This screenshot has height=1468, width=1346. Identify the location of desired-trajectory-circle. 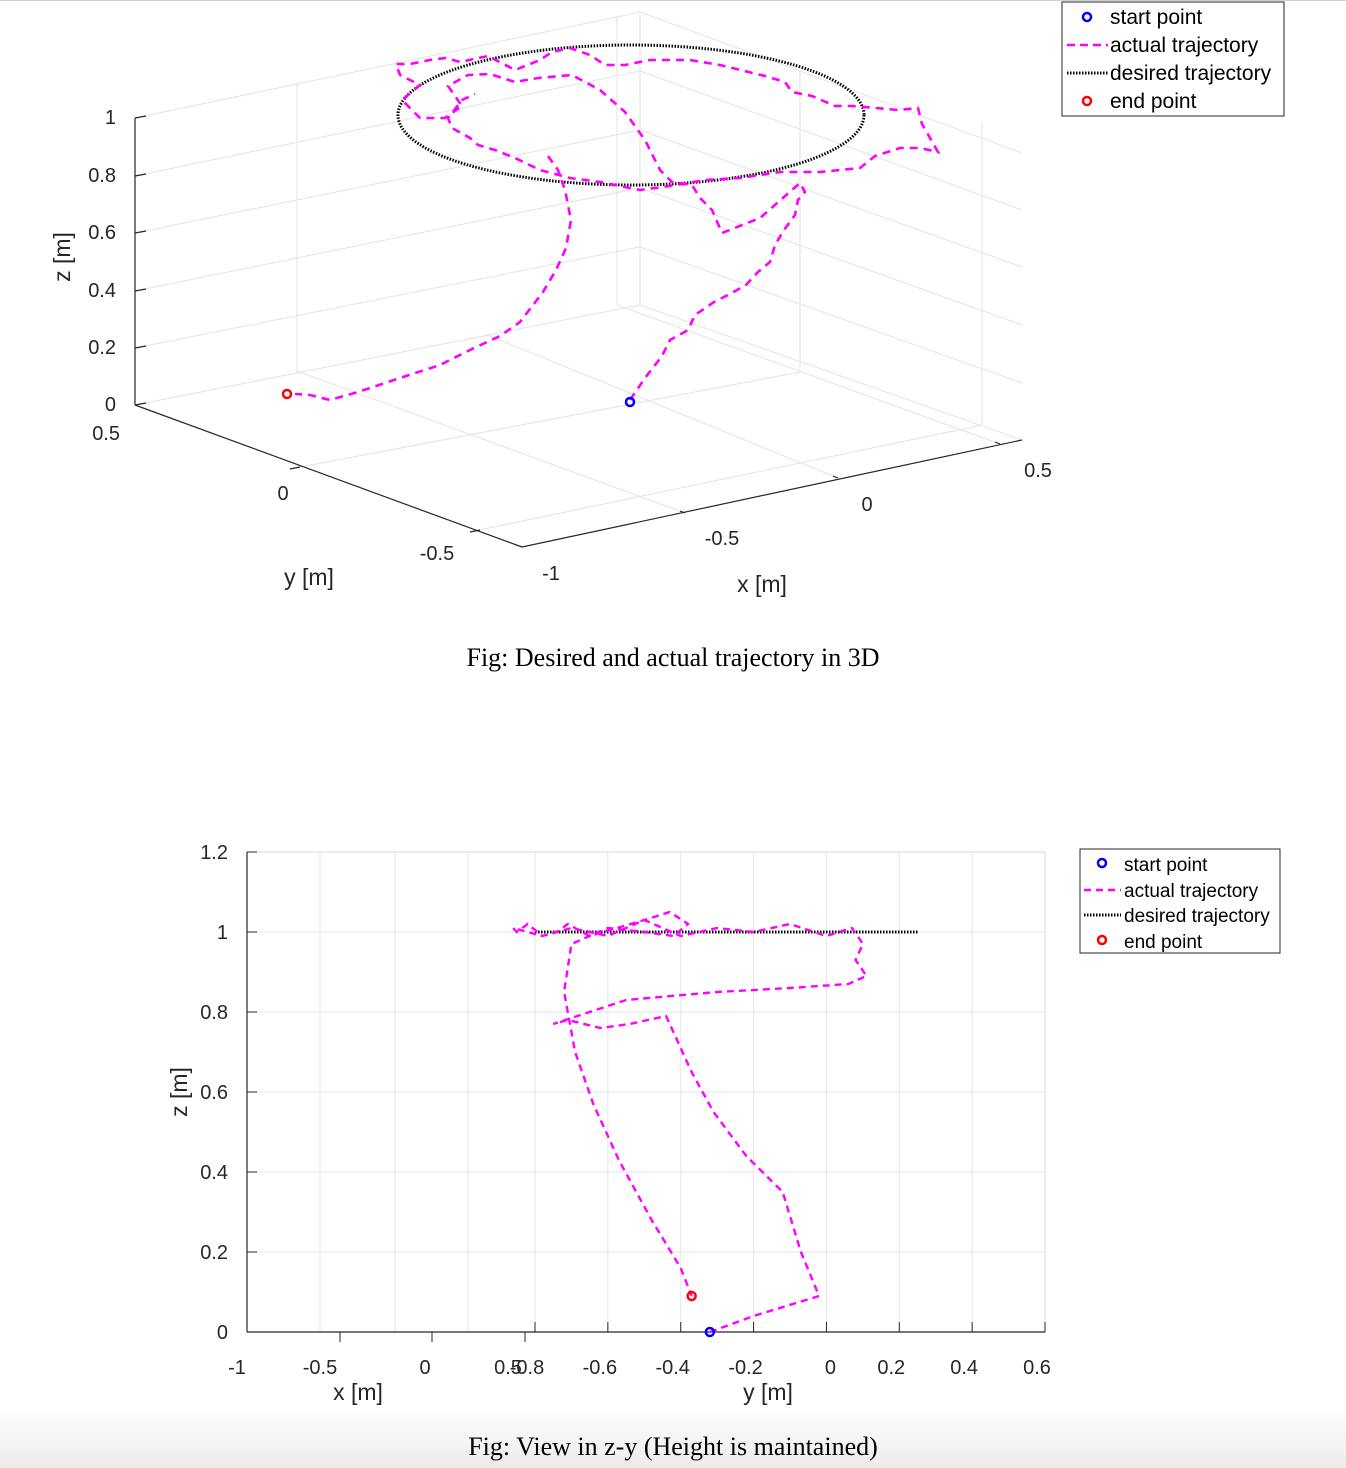
(631, 115).